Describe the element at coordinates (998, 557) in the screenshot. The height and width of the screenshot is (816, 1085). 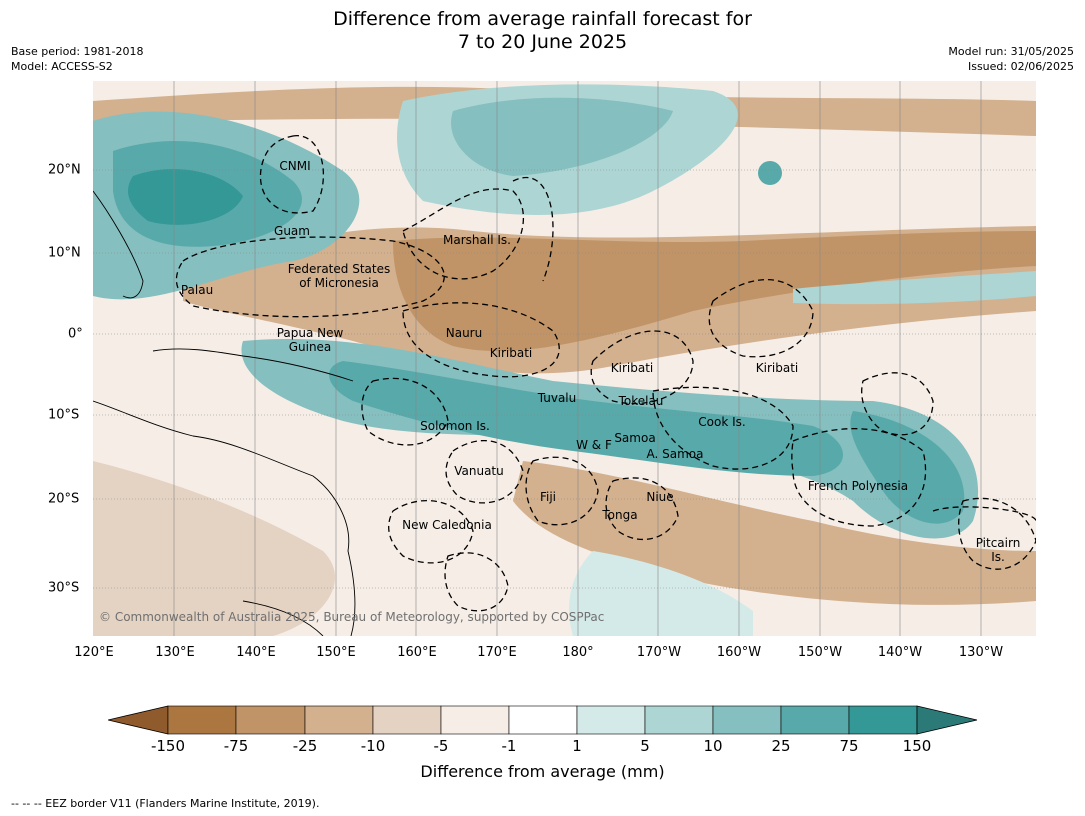
I see `label-pitcairn-is: Is.` at that location.